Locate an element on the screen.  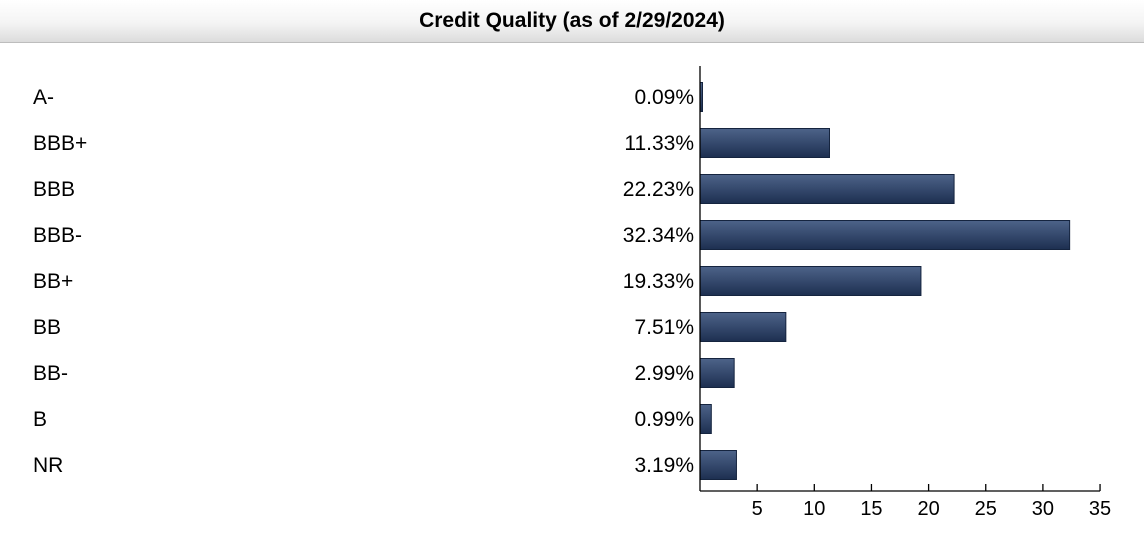
value-label: 7.51% is located at coordinates (664, 327).